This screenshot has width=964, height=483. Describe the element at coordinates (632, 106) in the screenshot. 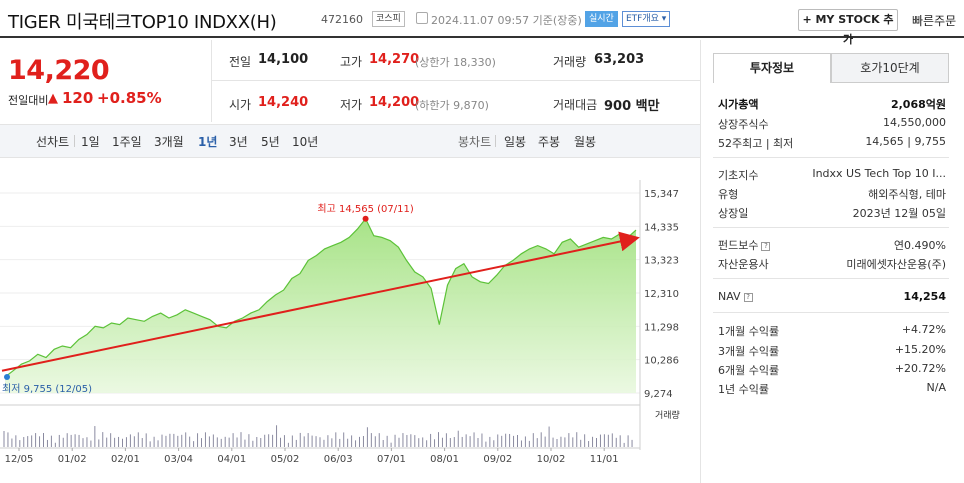

I see `trade-value: 900 백만` at that location.